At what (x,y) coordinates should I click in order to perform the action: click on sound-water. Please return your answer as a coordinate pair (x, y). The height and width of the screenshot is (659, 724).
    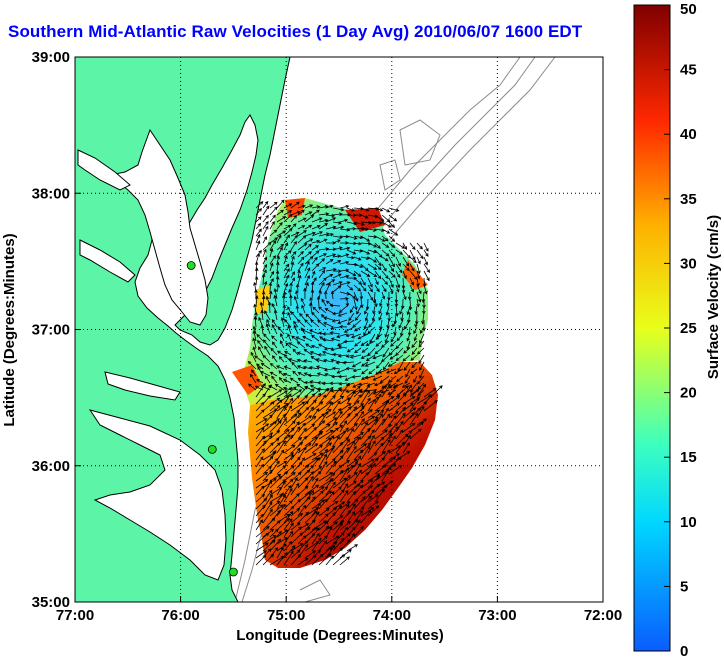
    Looking at the image, I should click on (157, 495).